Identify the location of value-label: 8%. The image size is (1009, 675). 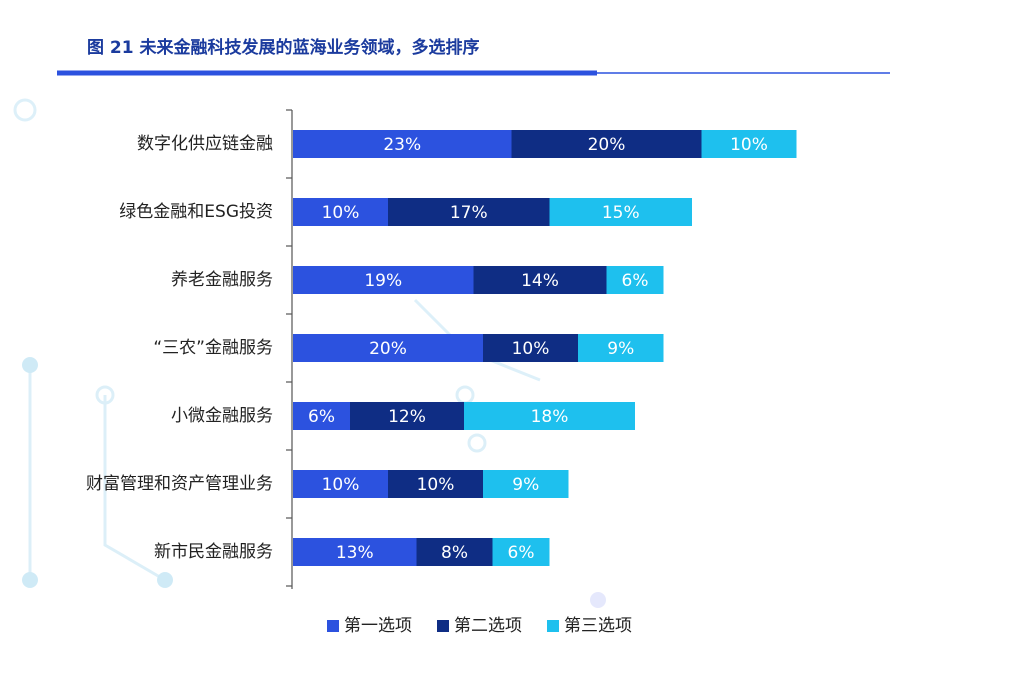
(454, 553).